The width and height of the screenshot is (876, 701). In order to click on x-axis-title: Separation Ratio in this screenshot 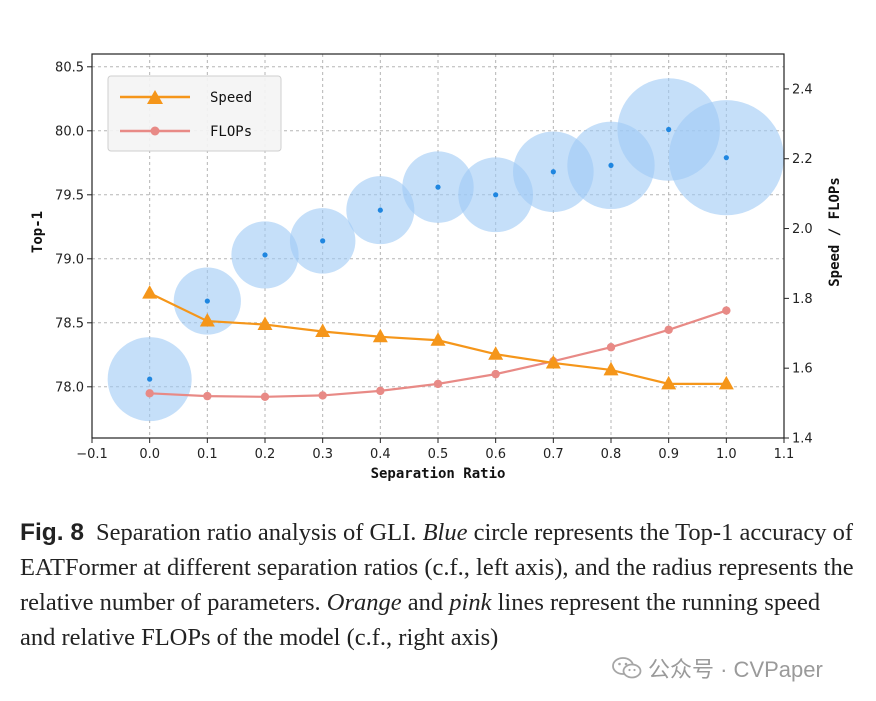, I will do `click(438, 474)`.